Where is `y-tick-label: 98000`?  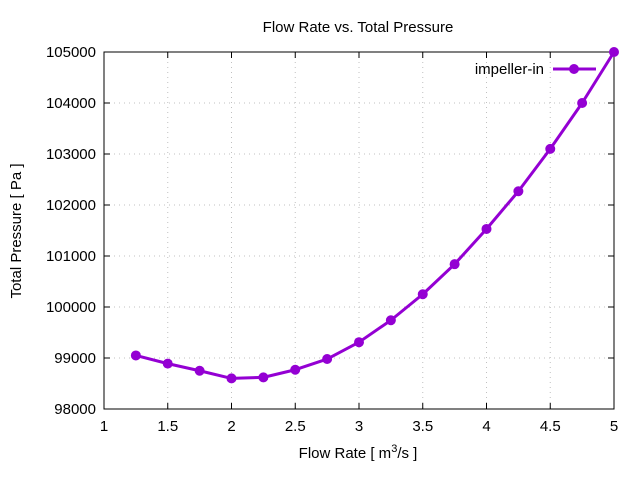
y-tick-label: 98000 is located at coordinates (75, 409).